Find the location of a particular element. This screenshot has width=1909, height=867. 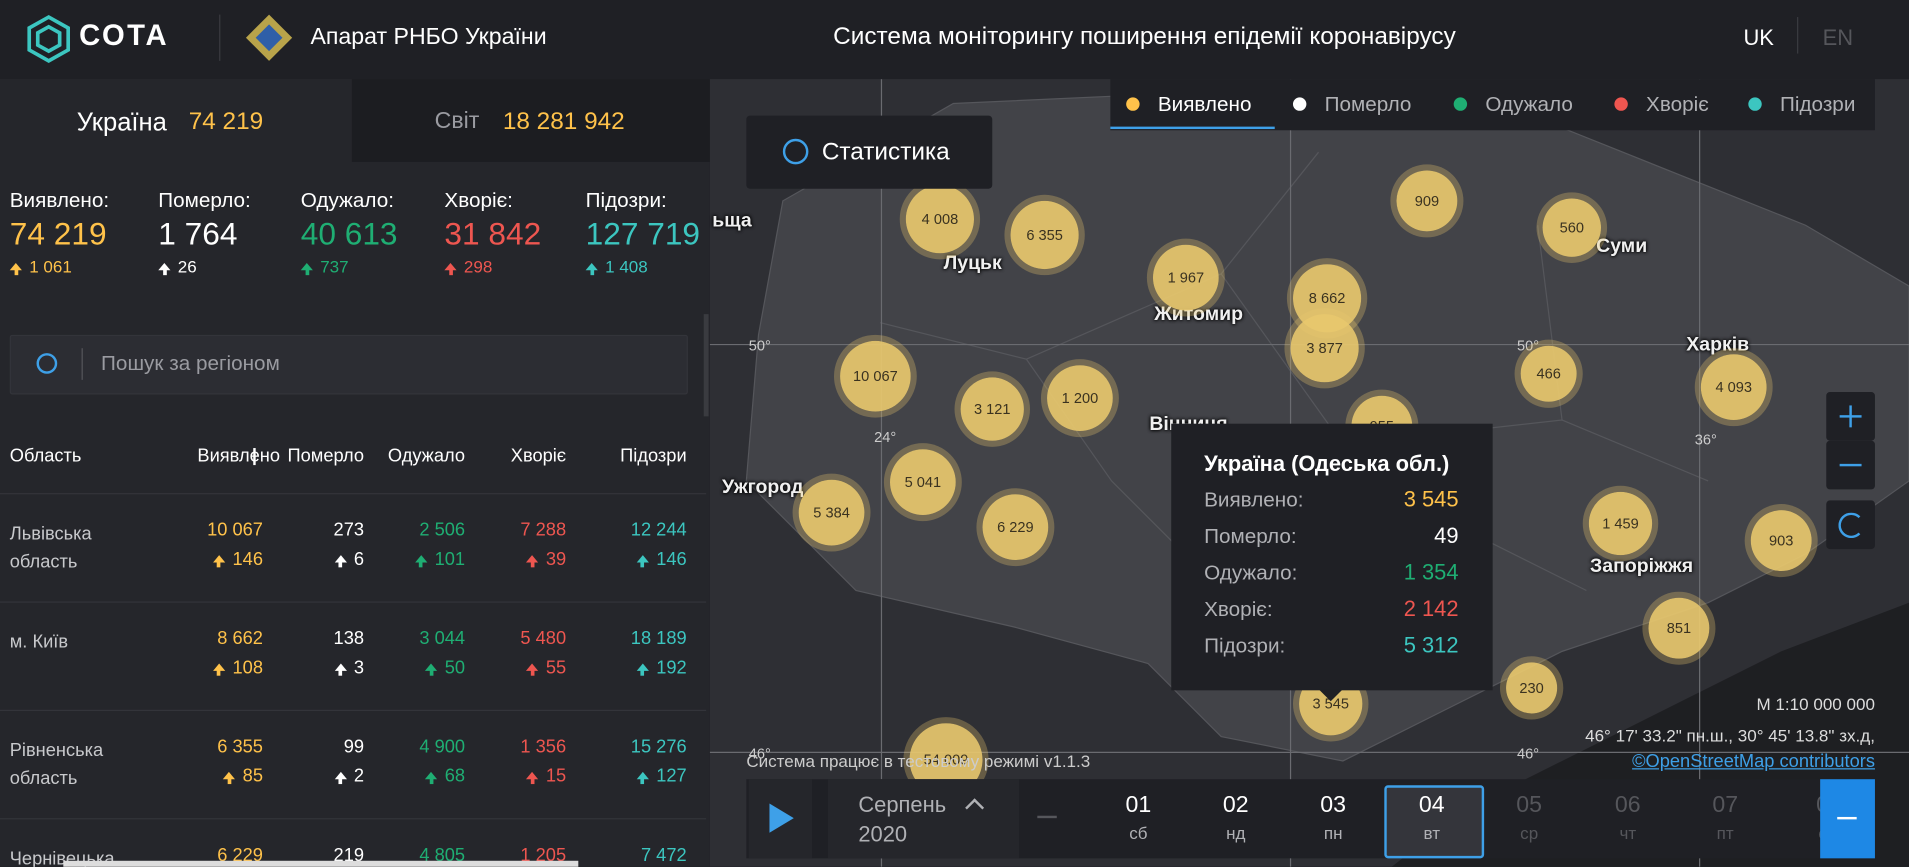

cell-value: 10 067 is located at coordinates (235, 530).